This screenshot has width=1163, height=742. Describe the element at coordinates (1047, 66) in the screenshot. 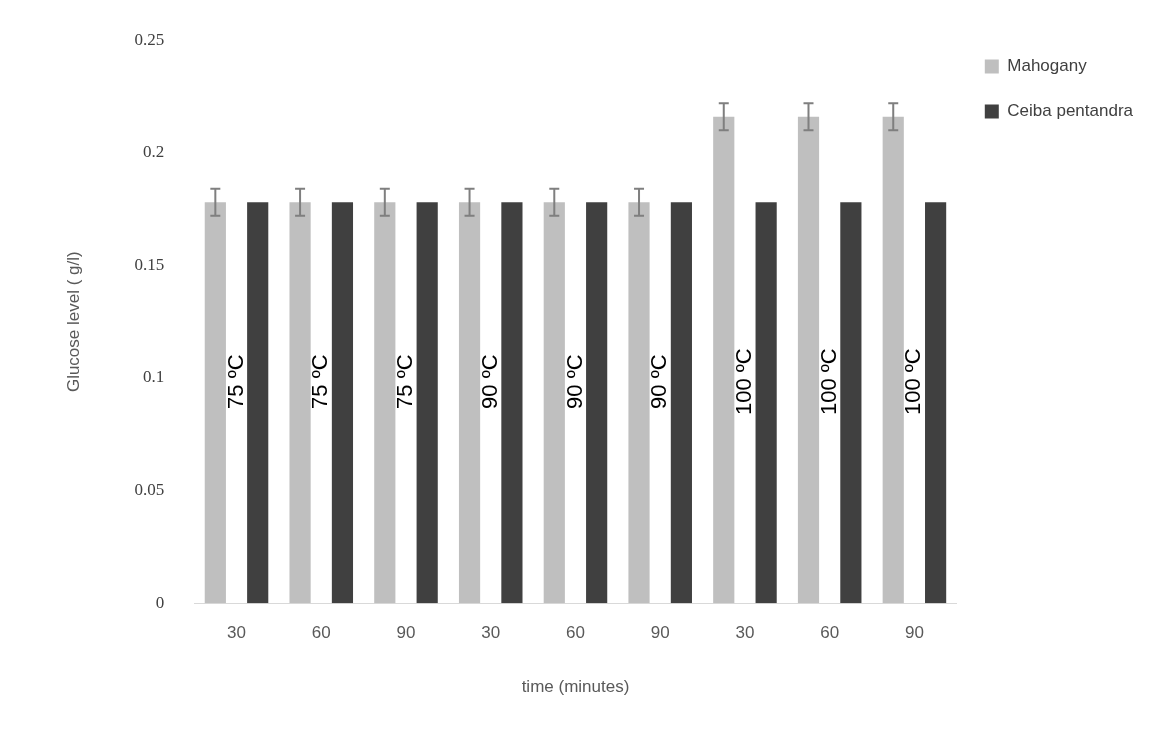

I see `legend-label: Mahogany` at that location.